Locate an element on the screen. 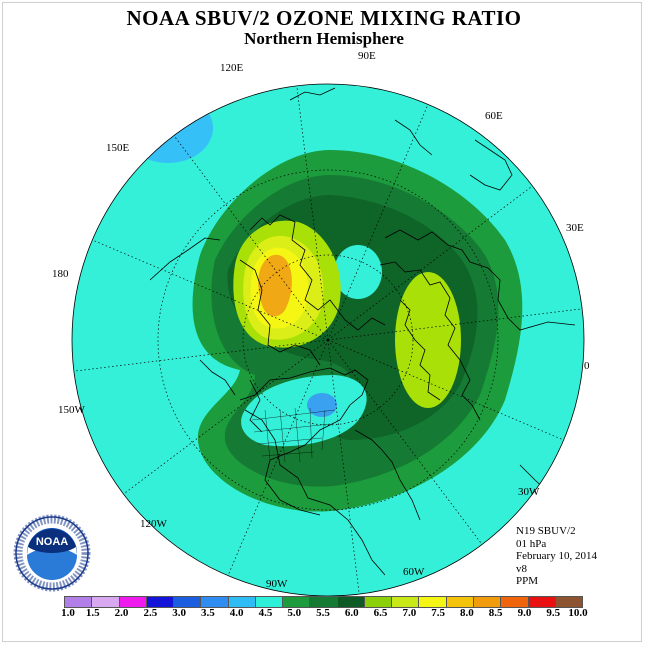  logo-sea is located at coordinates (52, 563).